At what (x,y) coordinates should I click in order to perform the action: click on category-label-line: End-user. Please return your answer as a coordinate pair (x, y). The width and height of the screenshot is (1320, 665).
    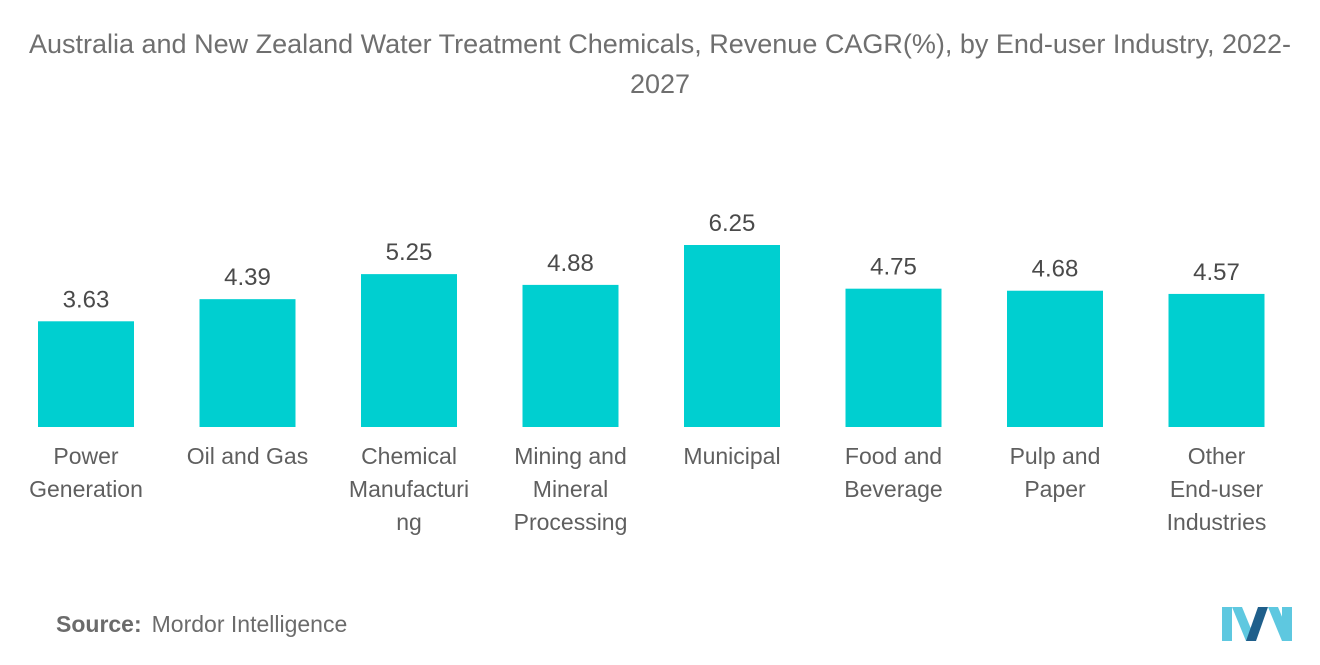
    Looking at the image, I should click on (1217, 489).